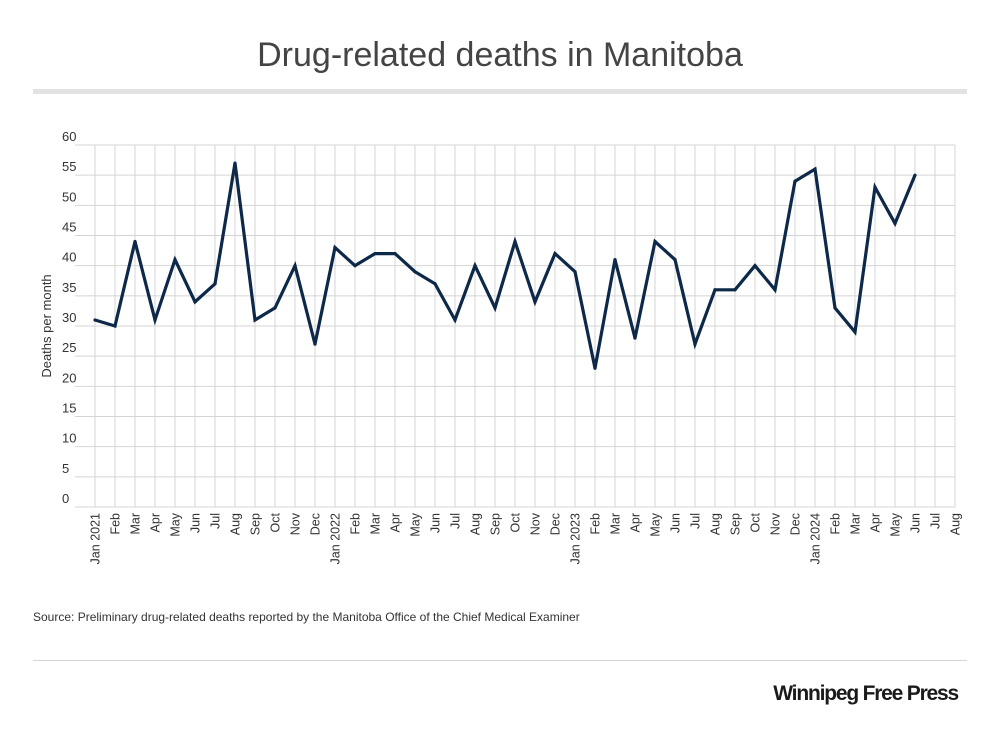 This screenshot has width=1000, height=730. Describe the element at coordinates (96, 538) in the screenshot. I see `x-tick-label: Jan 2021` at that location.